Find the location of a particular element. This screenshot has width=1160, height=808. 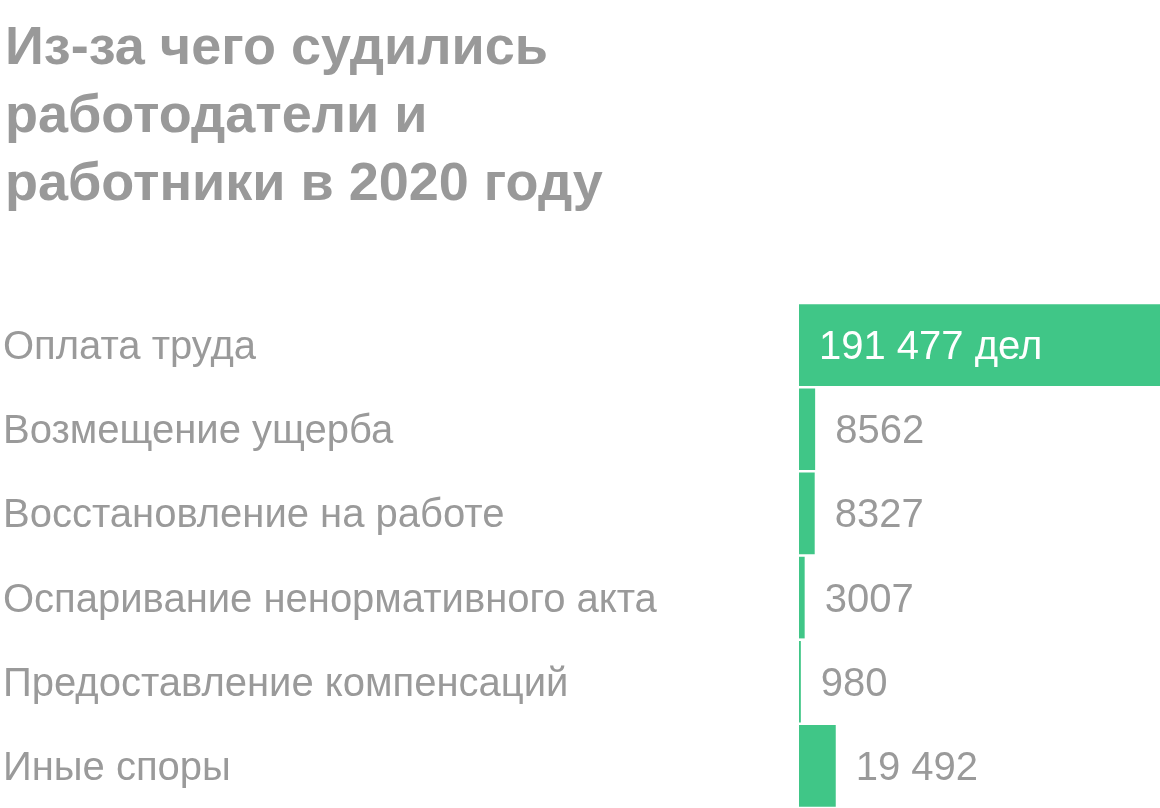

data-label: 8327 is located at coordinates (879, 513).